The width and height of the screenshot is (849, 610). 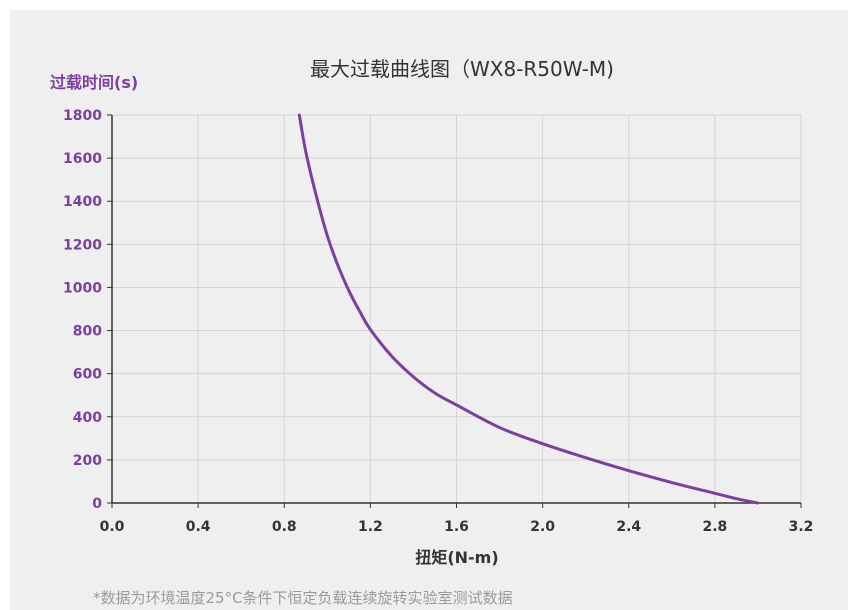 What do you see at coordinates (284, 527) in the screenshot?
I see `x-tick-label: 0.8` at bounding box center [284, 527].